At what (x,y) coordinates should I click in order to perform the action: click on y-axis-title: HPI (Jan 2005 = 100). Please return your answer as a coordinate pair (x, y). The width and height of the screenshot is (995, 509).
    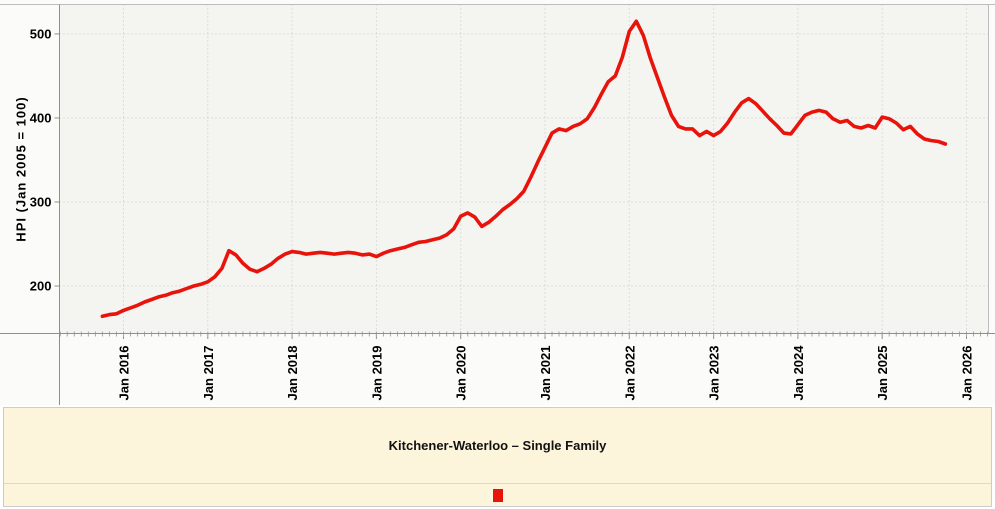
    Looking at the image, I should click on (21, 169).